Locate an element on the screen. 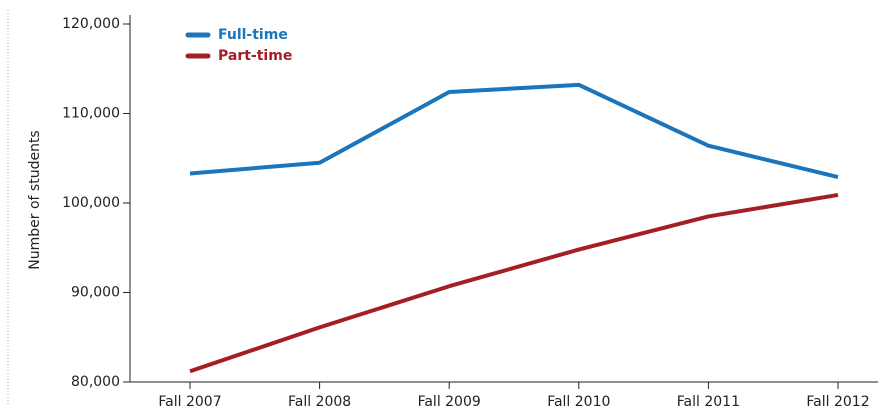  x-tick-label: Fall 2012 is located at coordinates (837, 402).